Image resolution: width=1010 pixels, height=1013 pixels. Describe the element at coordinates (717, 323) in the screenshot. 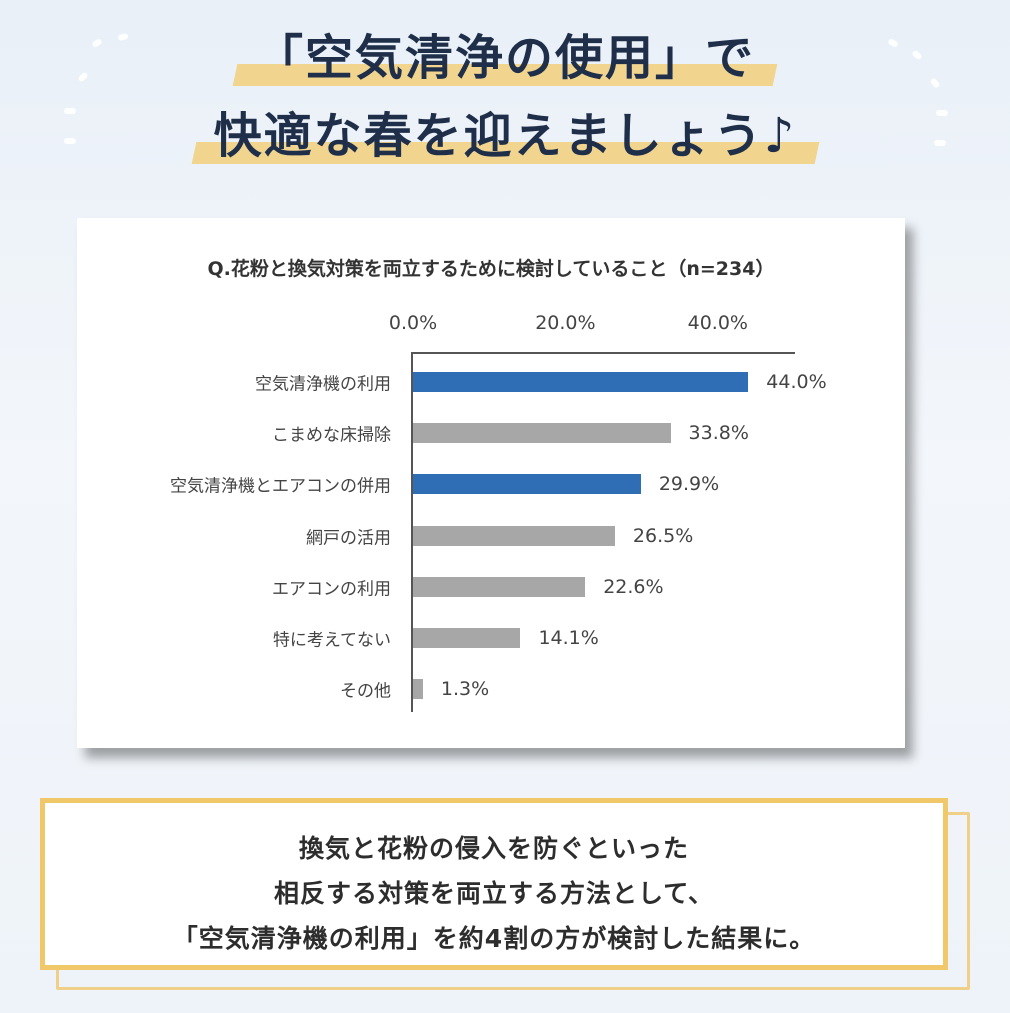

I see `x-tick-label: 40.0%` at that location.